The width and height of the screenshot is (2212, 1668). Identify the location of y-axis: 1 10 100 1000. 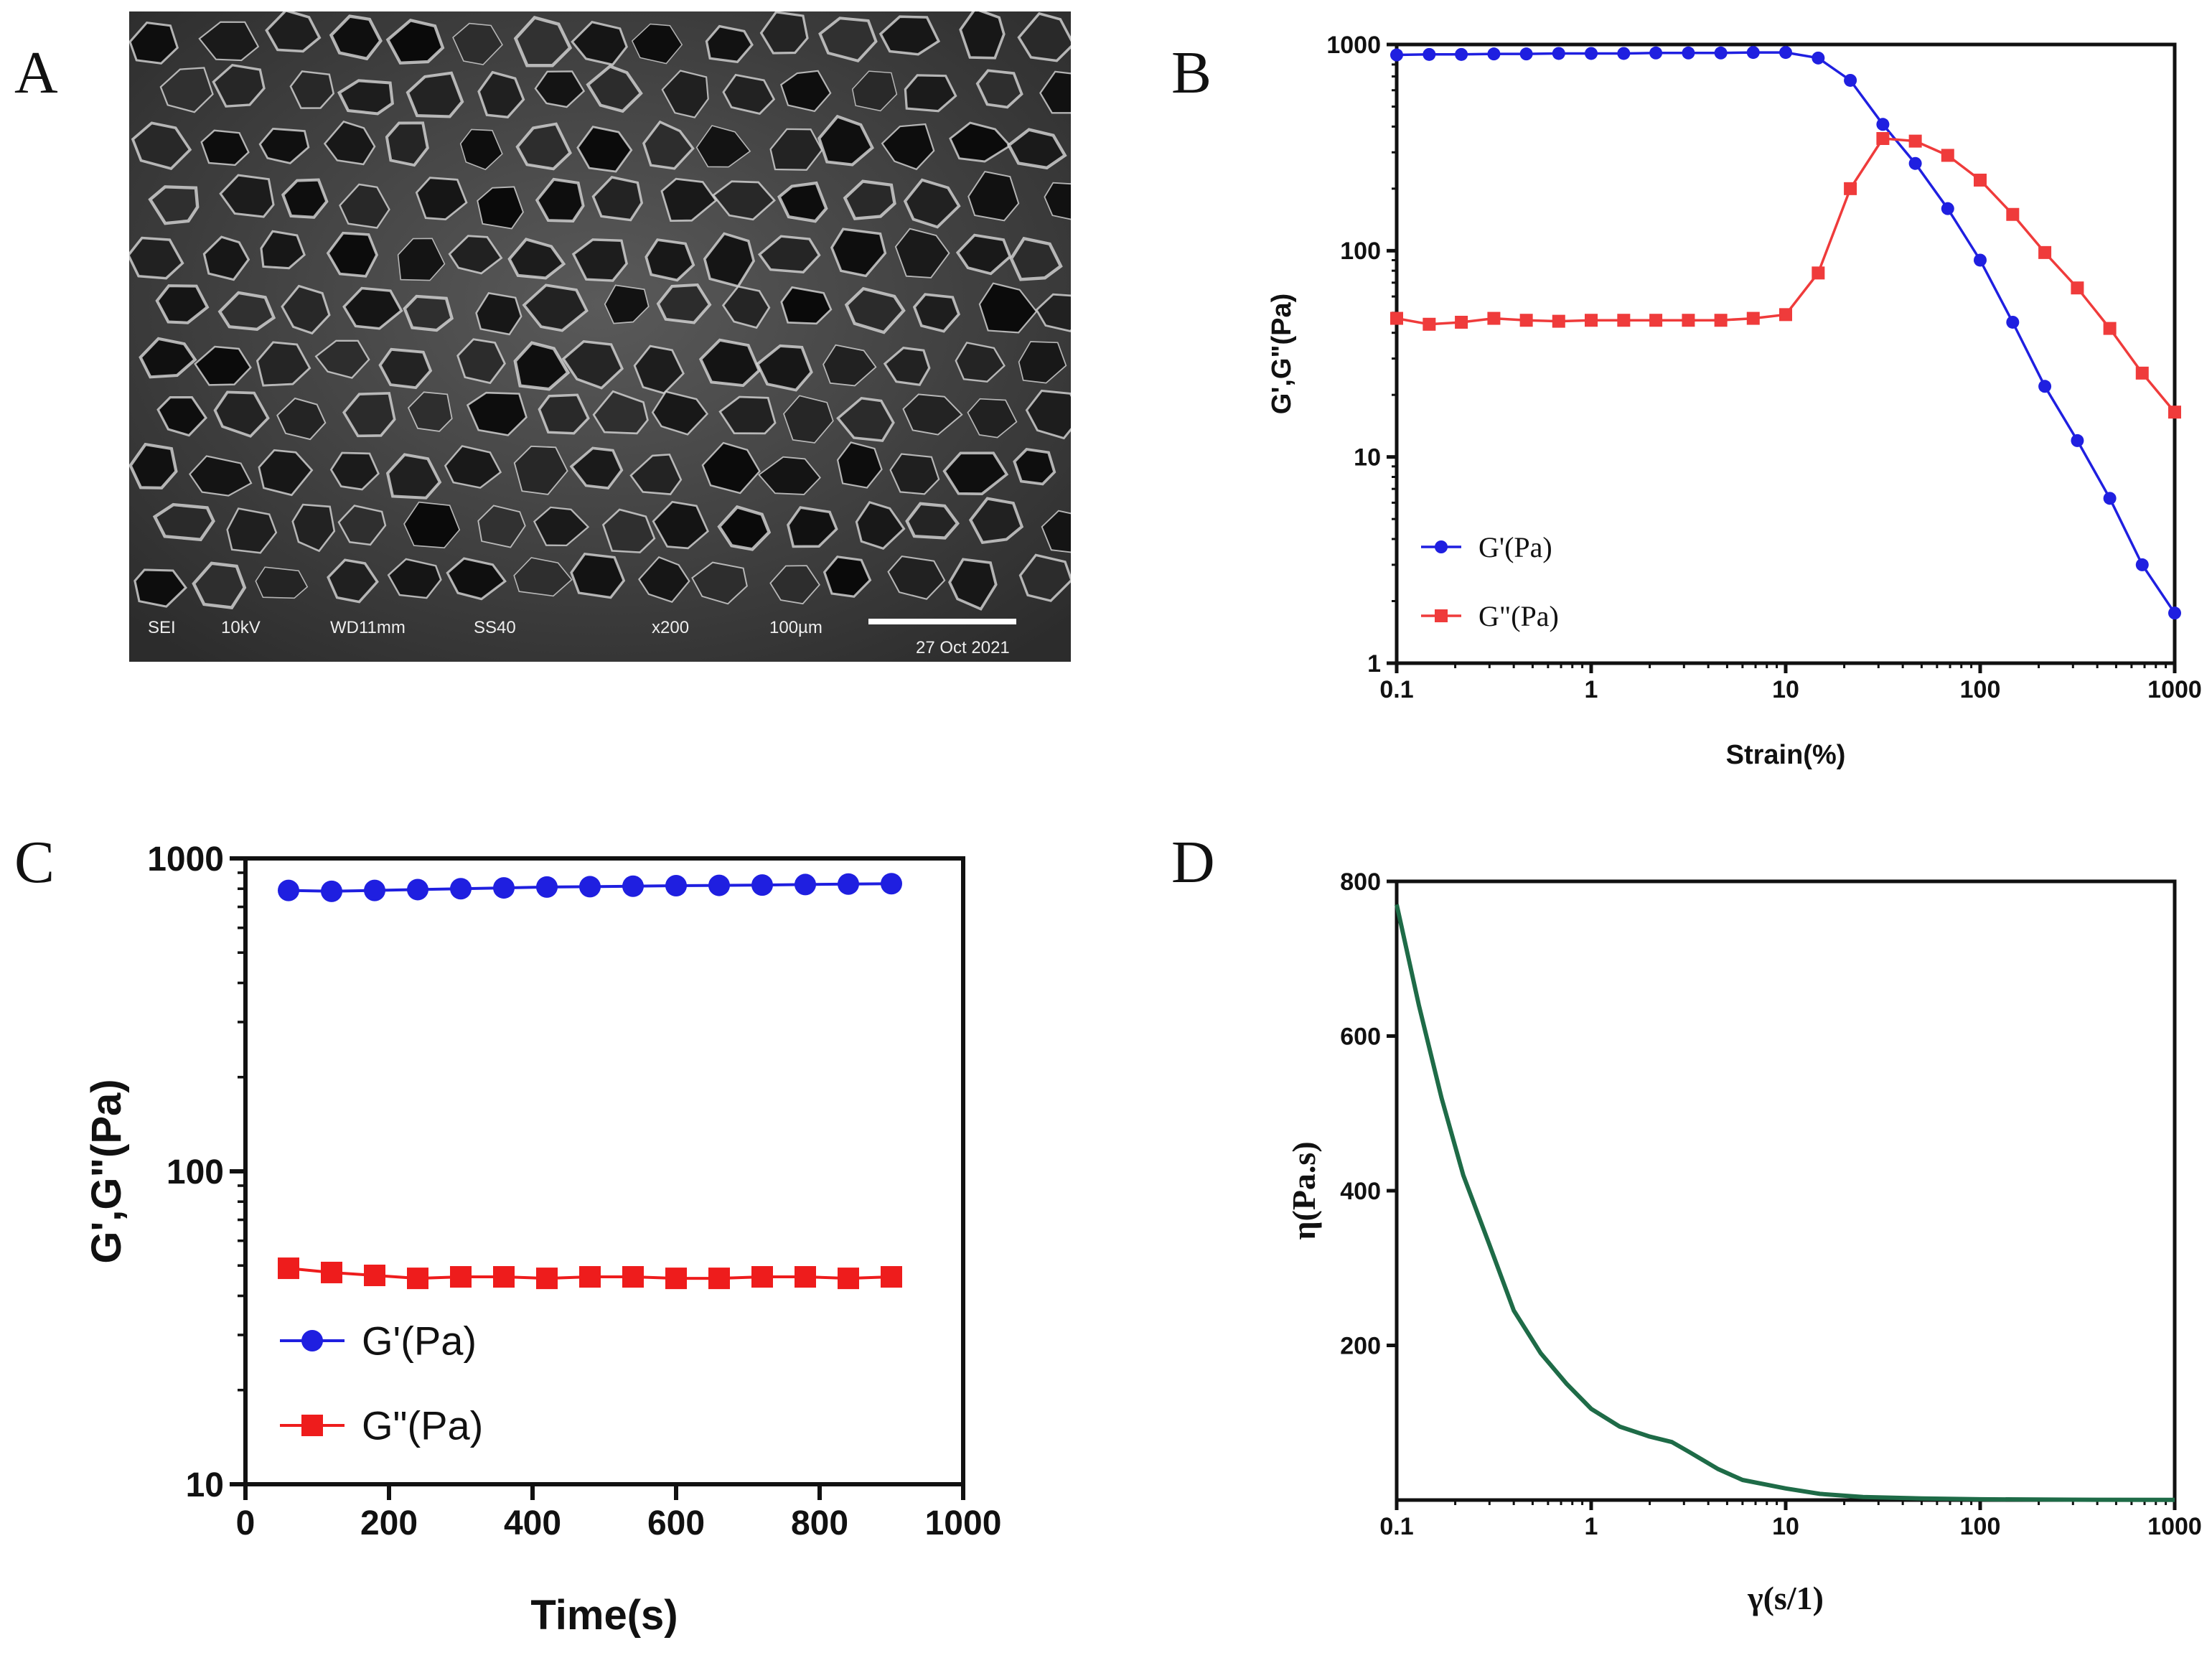
(1361, 355).